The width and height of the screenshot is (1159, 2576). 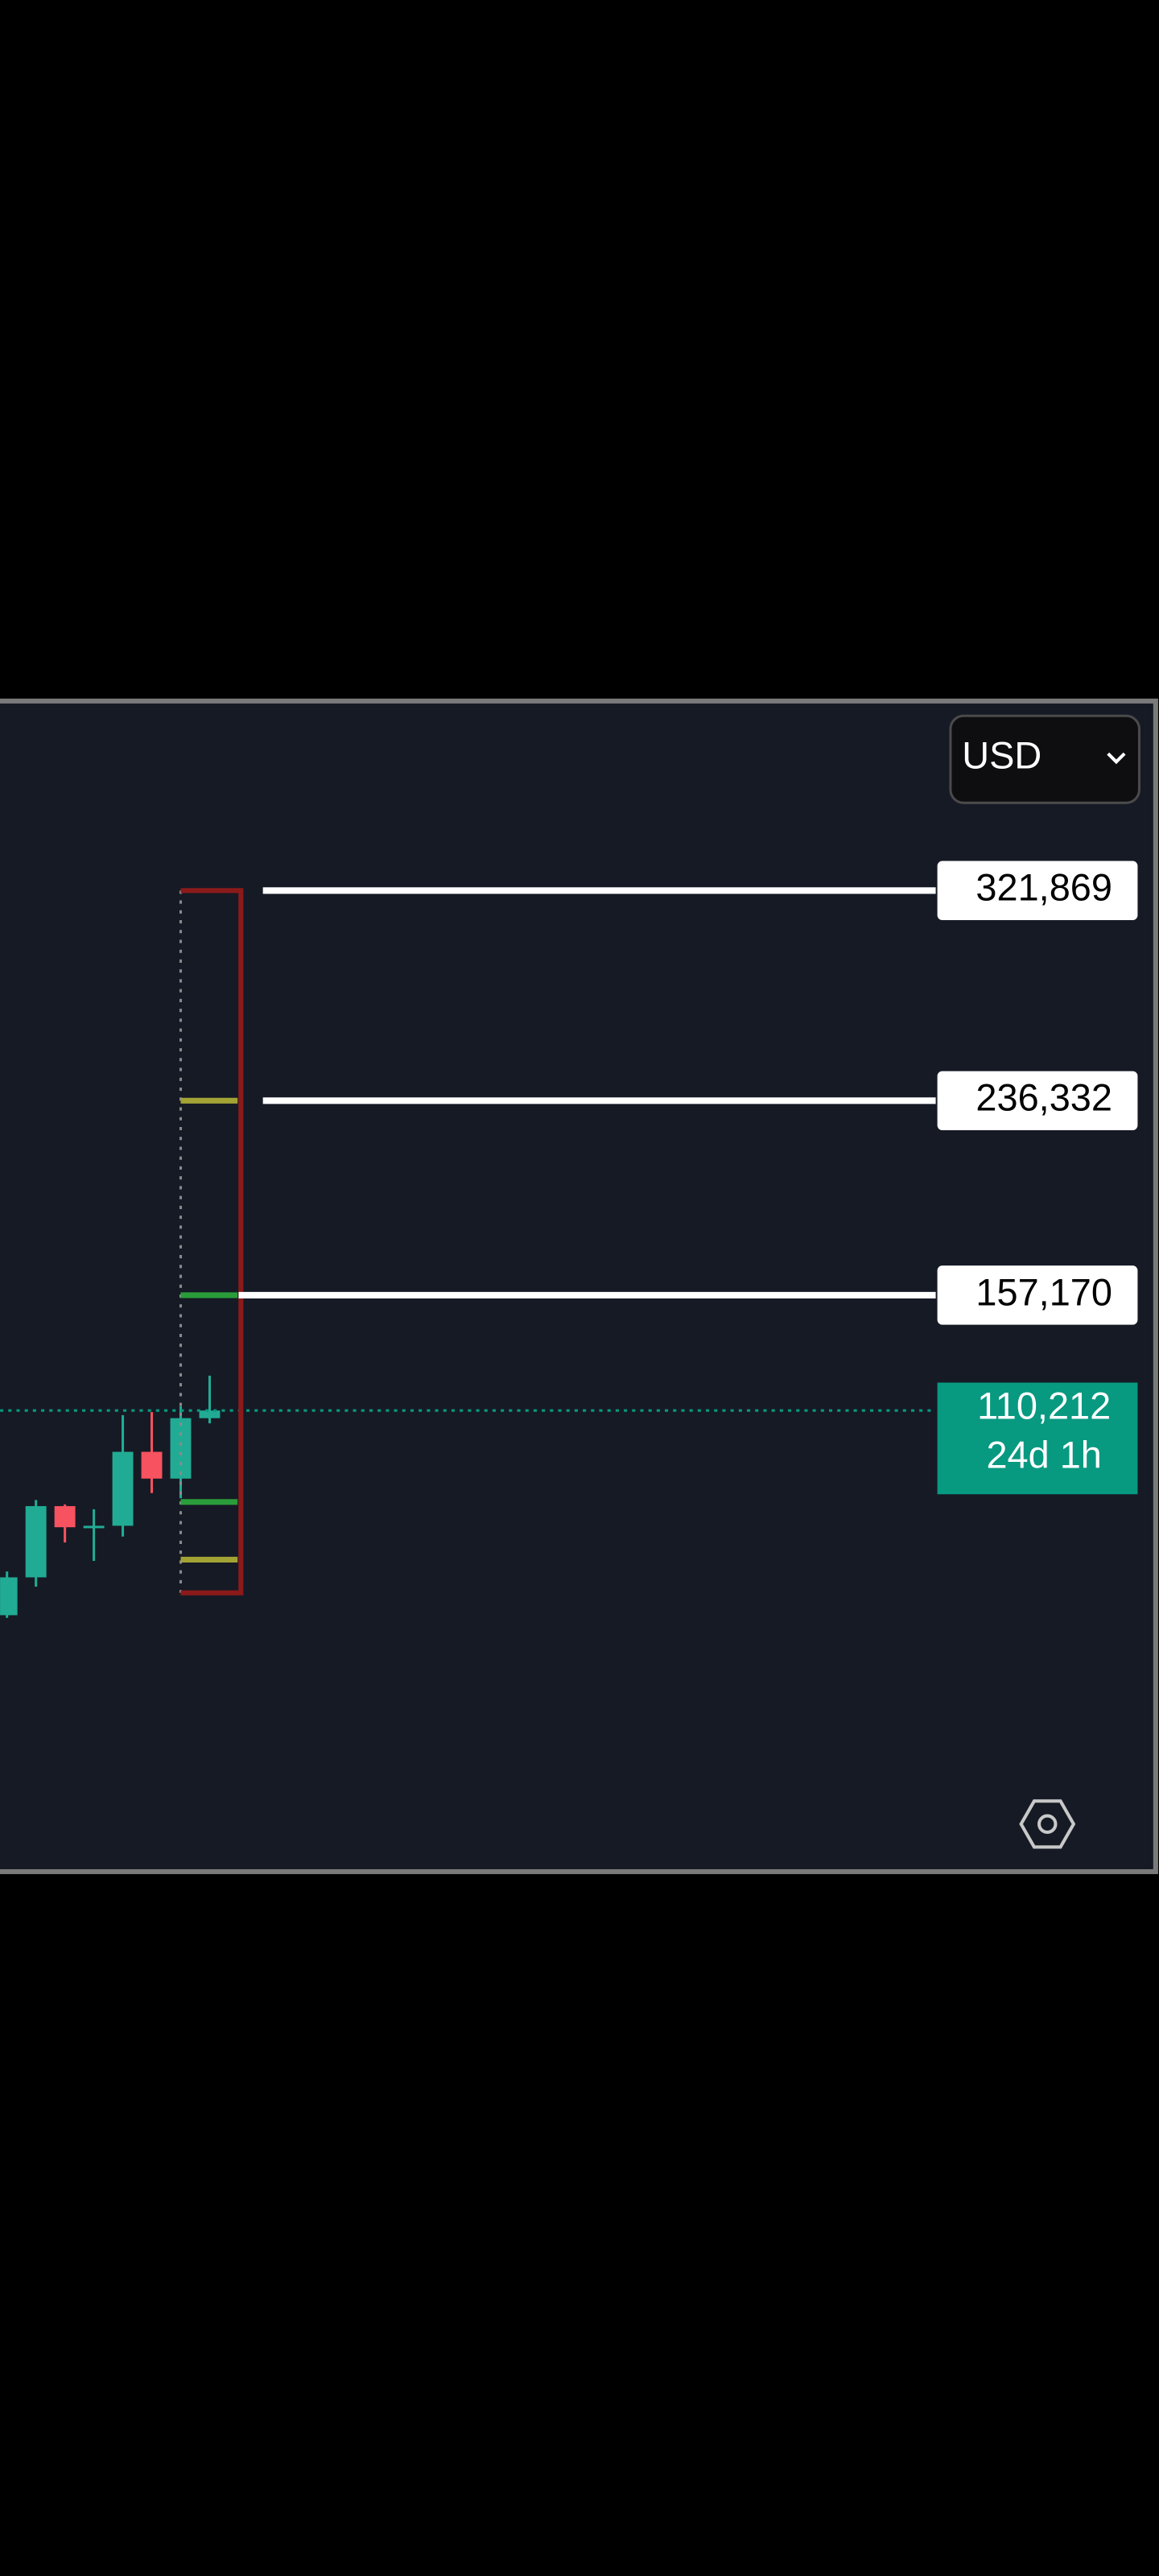 I want to click on currency-button: USD, so click(x=1045, y=759).